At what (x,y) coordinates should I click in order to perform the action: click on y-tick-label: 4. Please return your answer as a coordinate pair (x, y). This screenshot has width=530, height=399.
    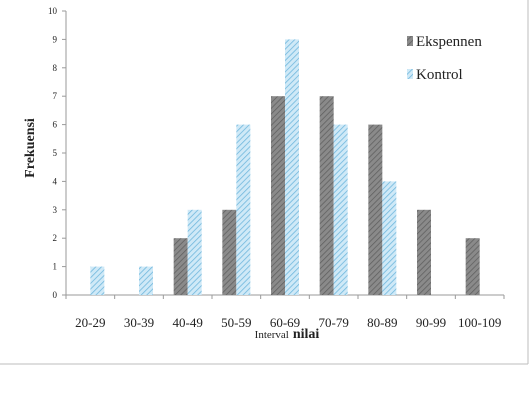
    Looking at the image, I should click on (55, 181).